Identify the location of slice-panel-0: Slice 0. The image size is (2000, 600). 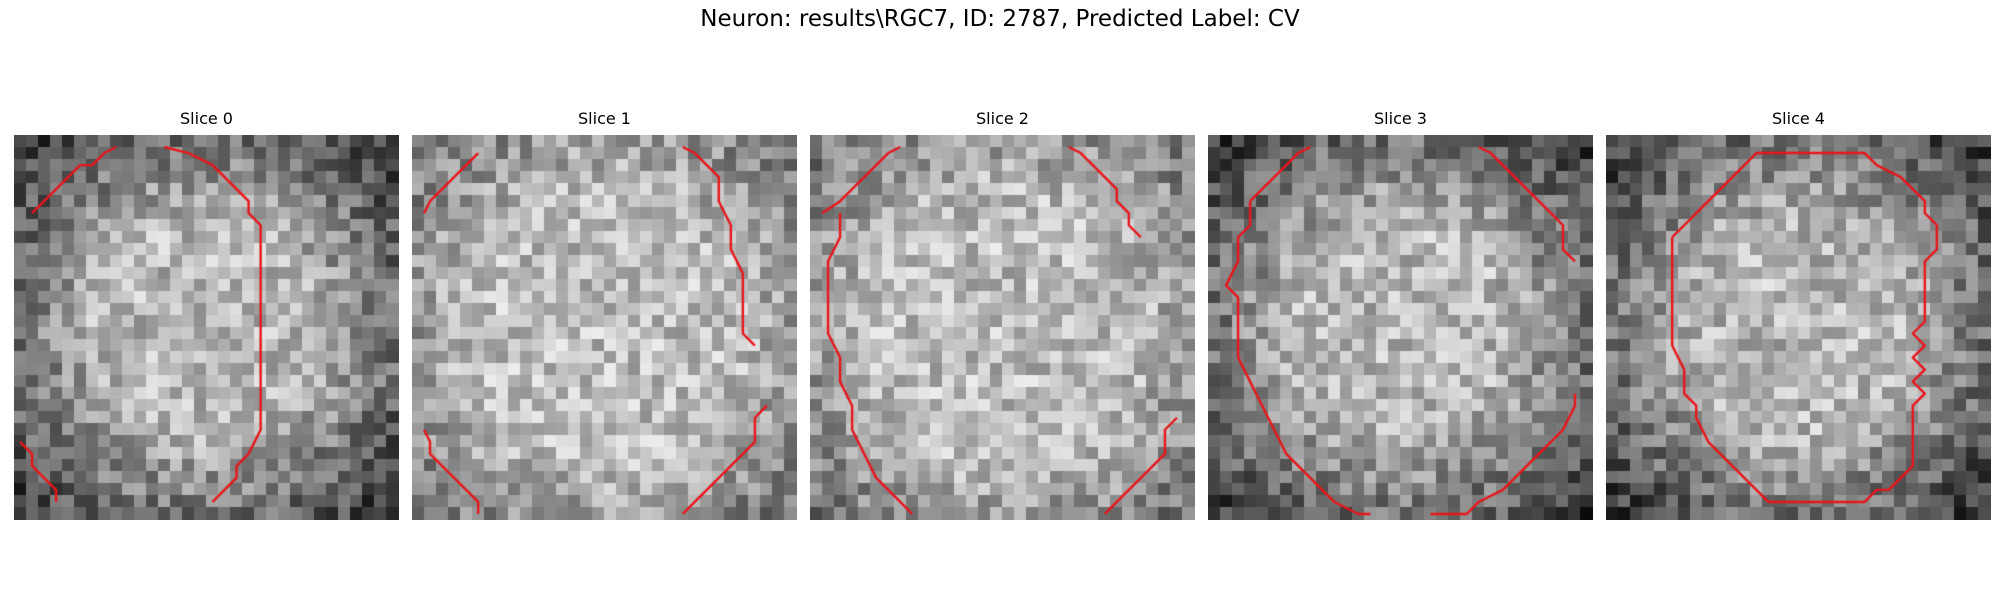
(206, 314).